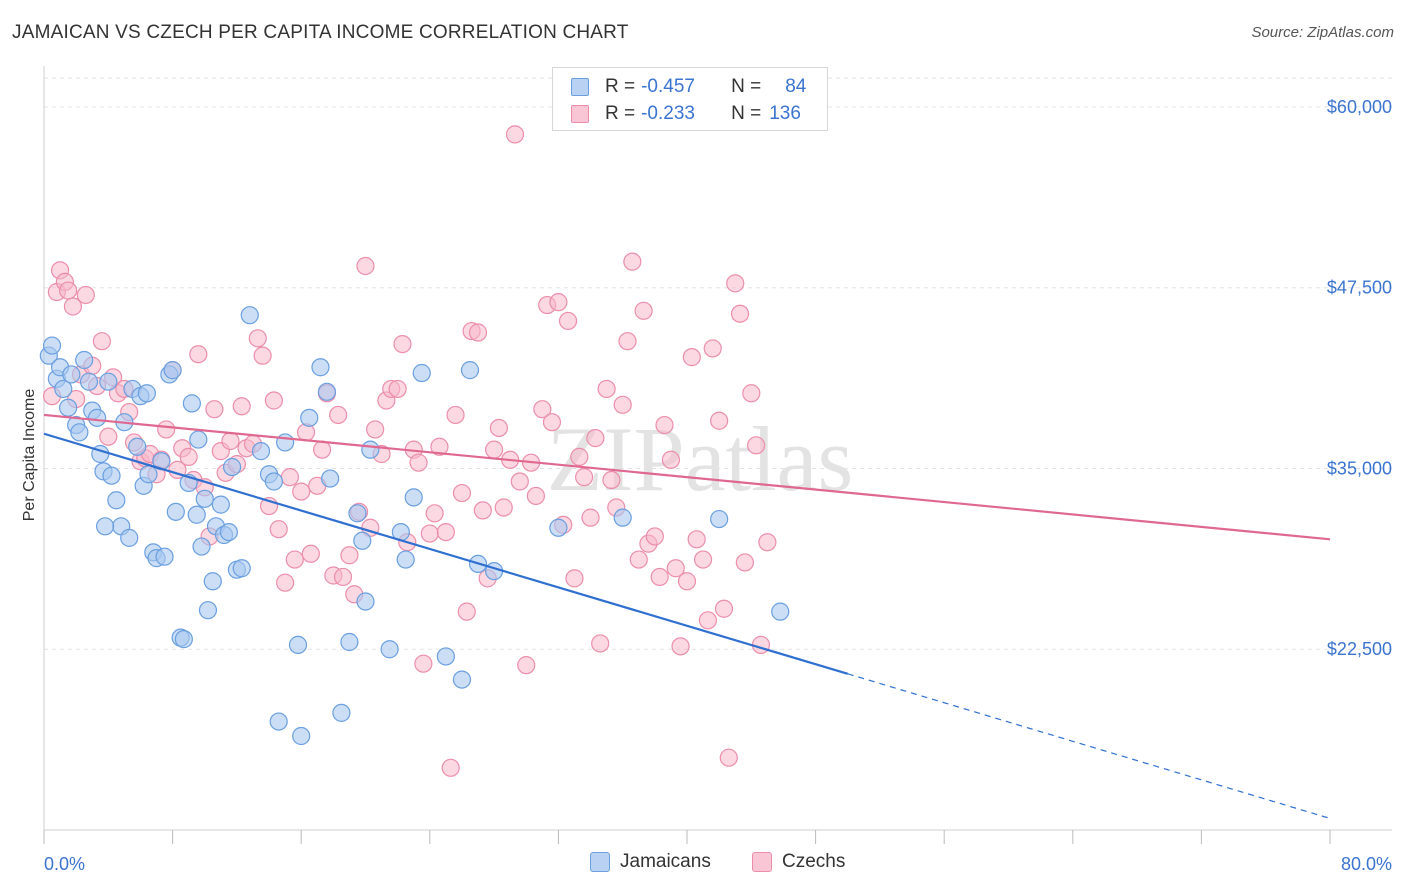  What do you see at coordinates (1322, 32) in the screenshot?
I see `chart-source: Source: ZipAtlas.com` at bounding box center [1322, 32].